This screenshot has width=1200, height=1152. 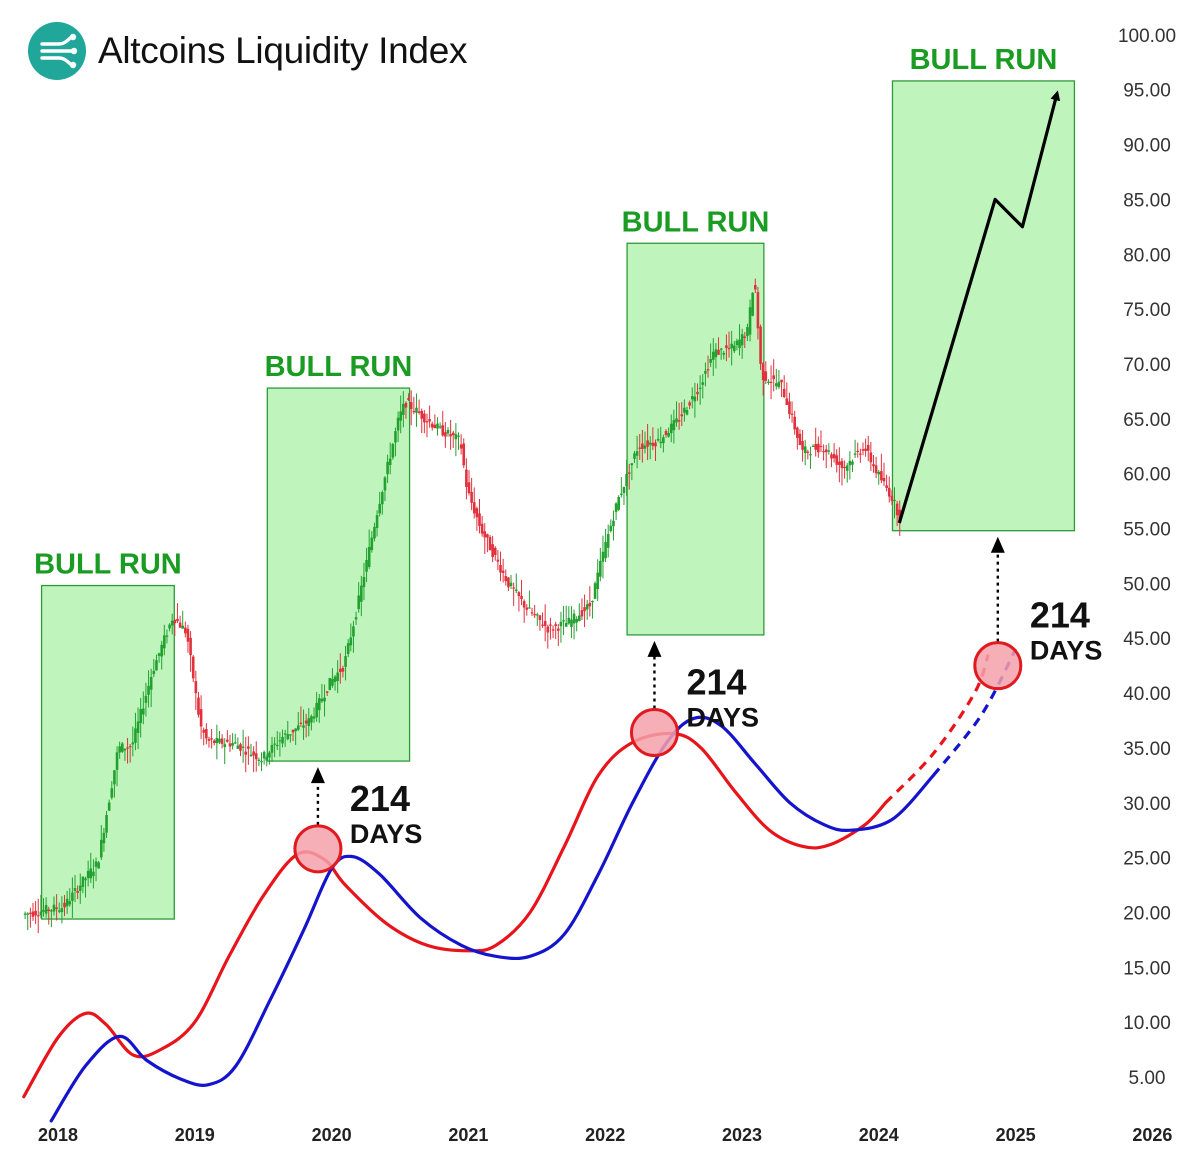 I want to click on y-tick-label: 15.00, so click(x=1147, y=968).